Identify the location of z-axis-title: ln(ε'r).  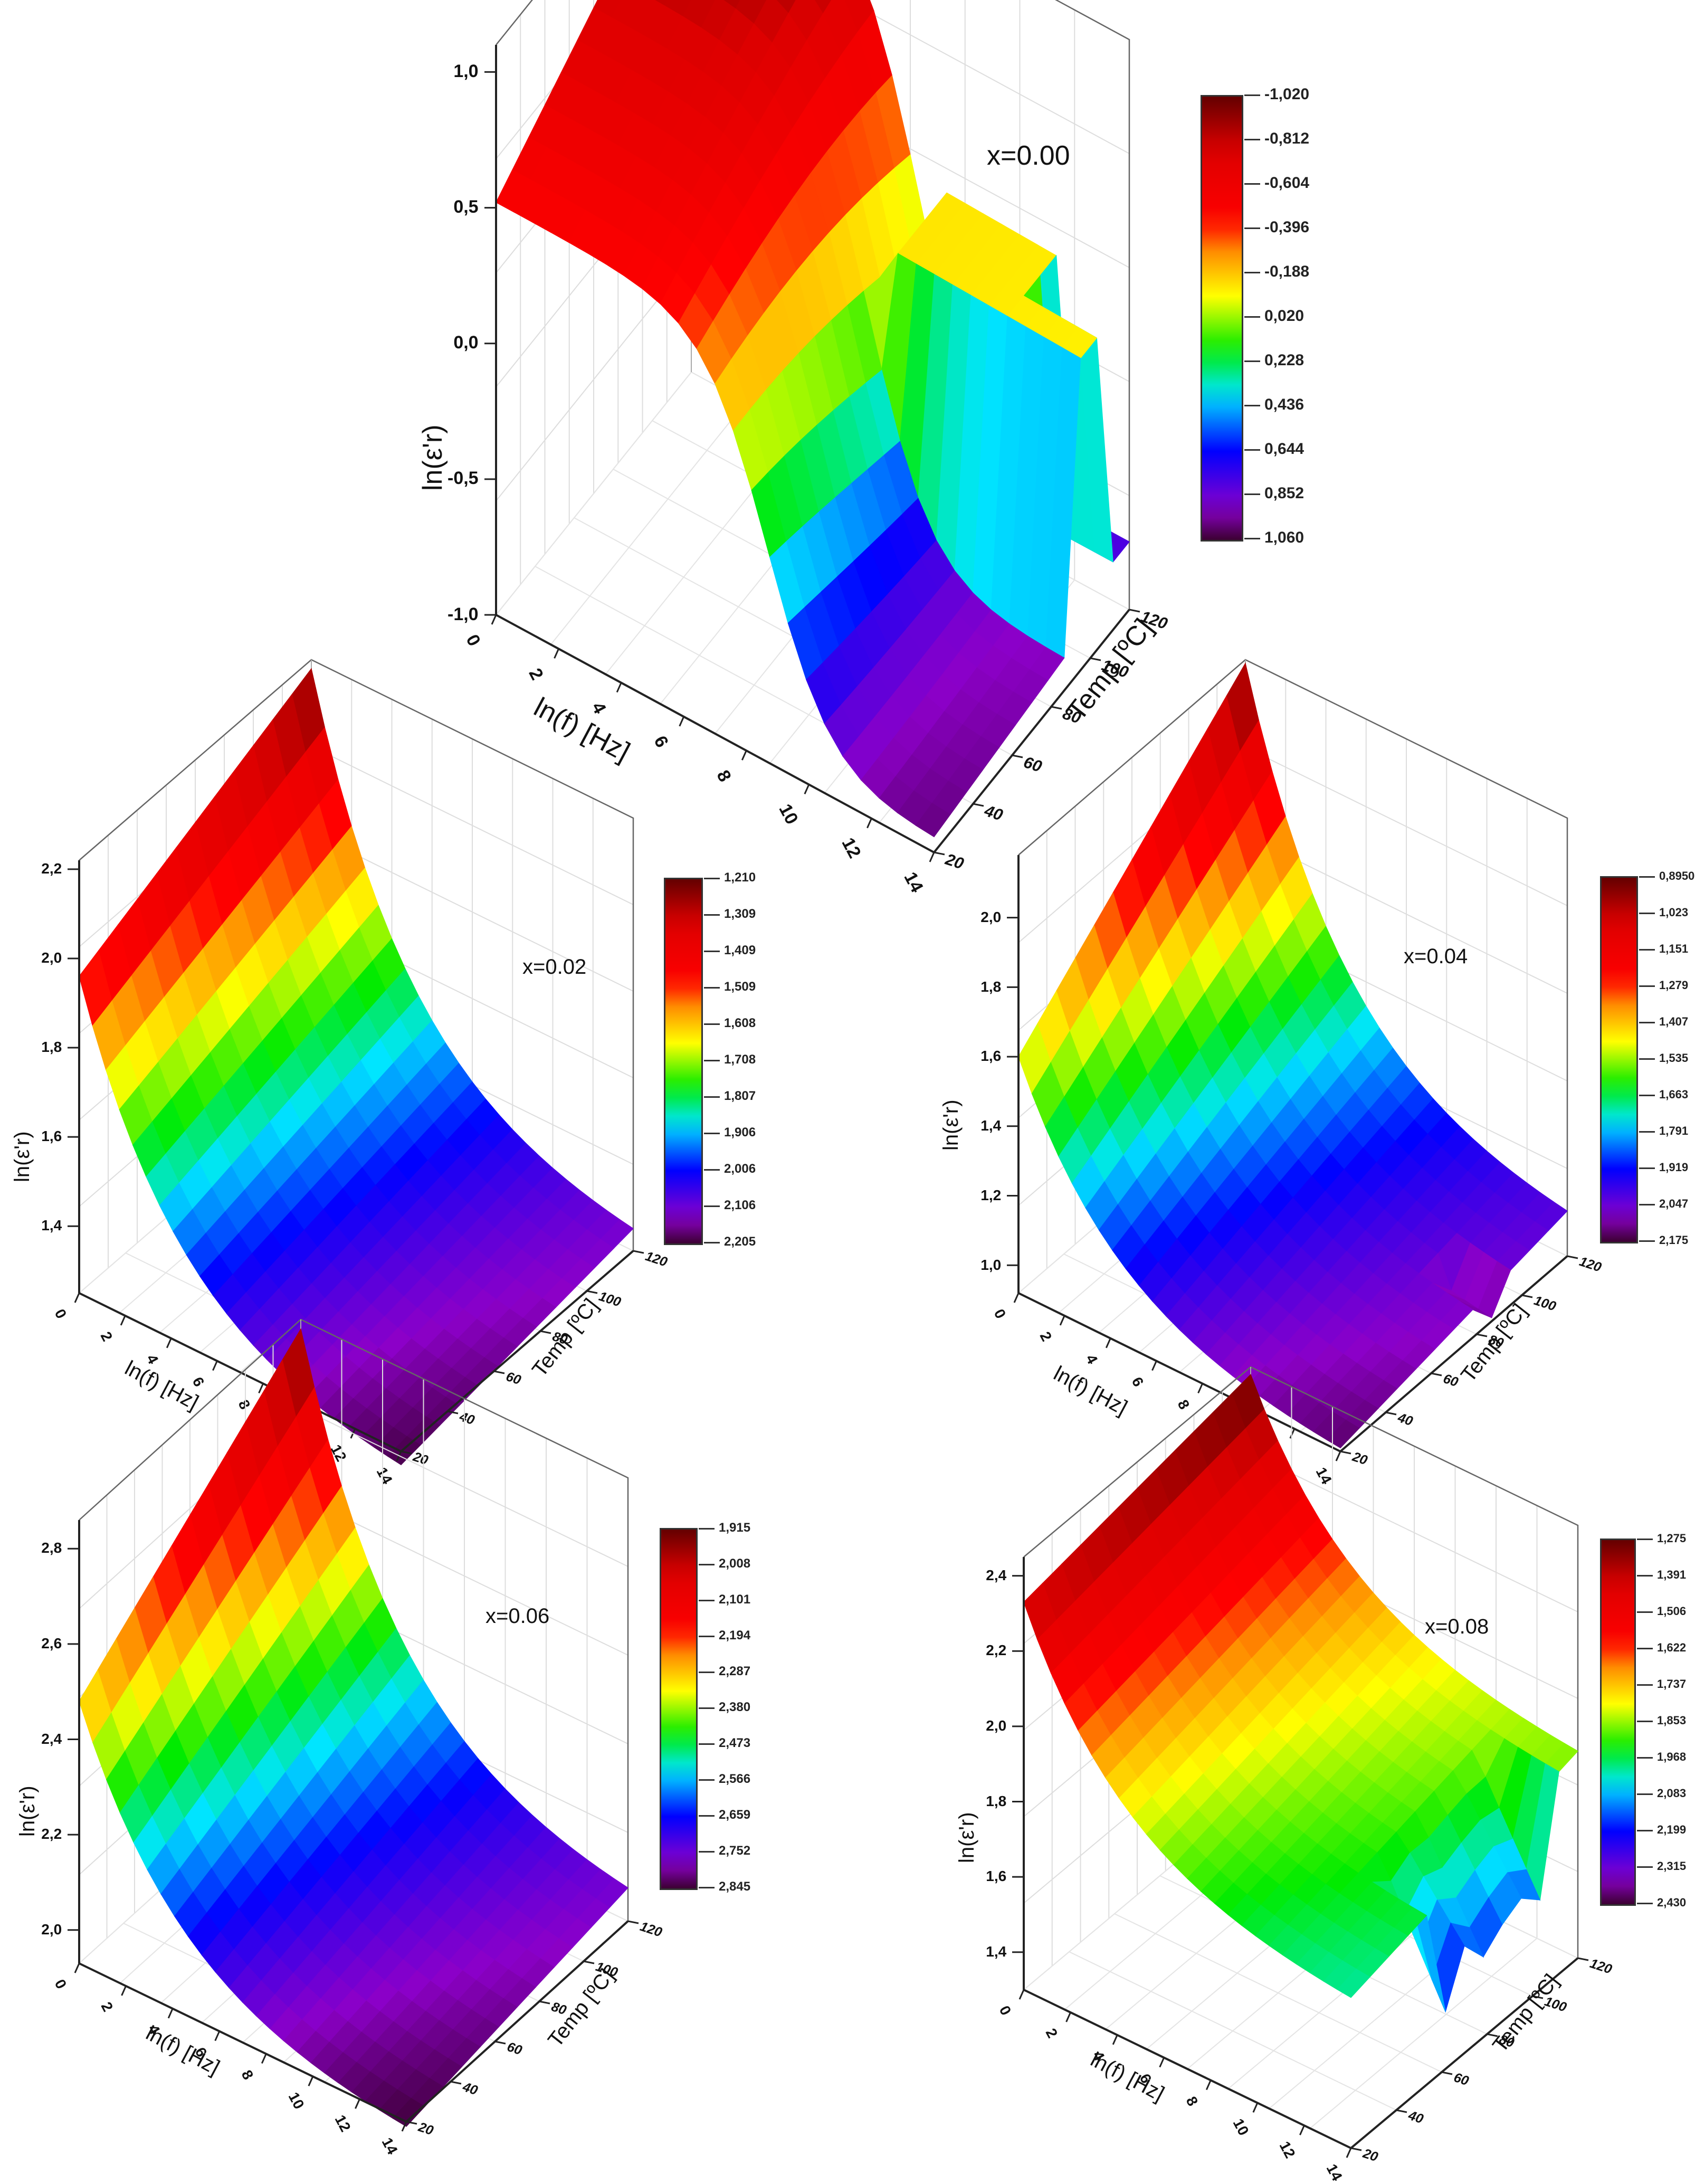
(966, 1837).